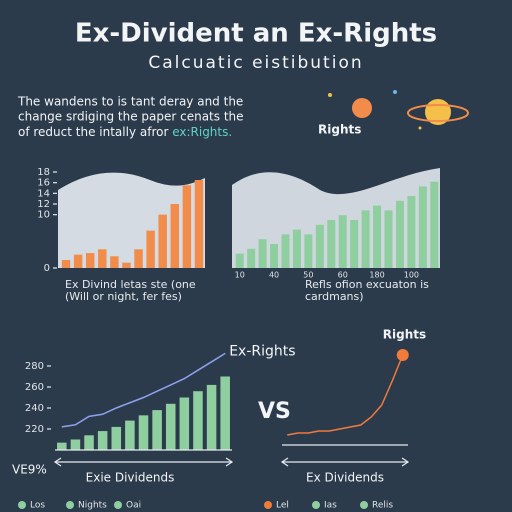 The height and width of the screenshot is (512, 512). What do you see at coordinates (43, 183) in the screenshot?
I see `y-tick-label: 16` at bounding box center [43, 183].